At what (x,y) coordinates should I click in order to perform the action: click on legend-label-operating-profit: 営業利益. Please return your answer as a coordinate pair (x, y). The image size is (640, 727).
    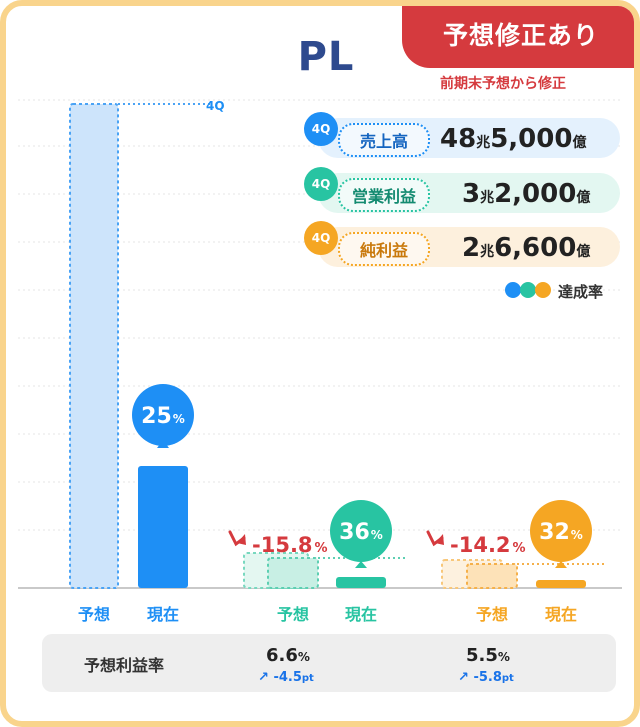
    Looking at the image, I should click on (384, 195).